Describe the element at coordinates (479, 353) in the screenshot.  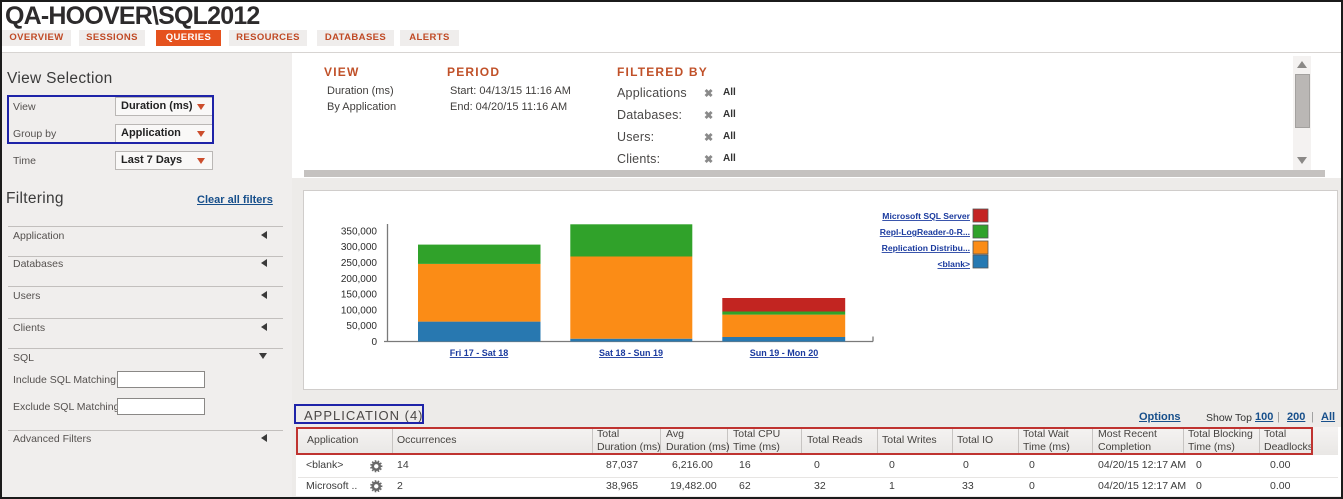
I see `svg-text: Fri 17 - Sat 18` at that location.